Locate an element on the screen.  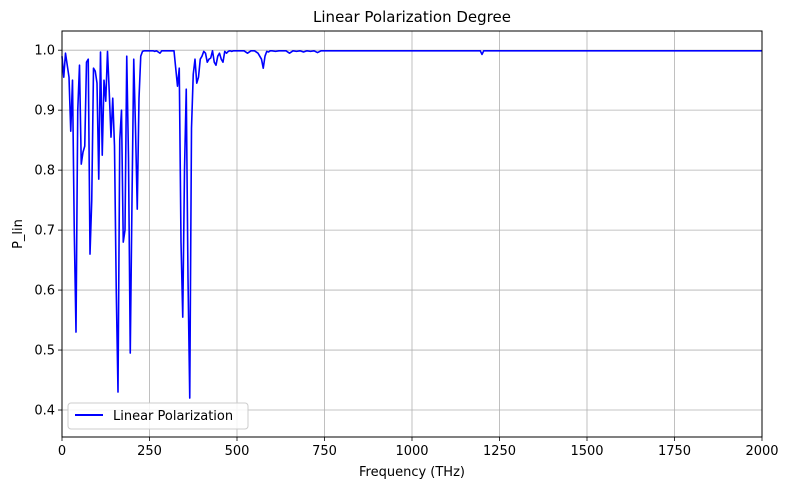
y-tick-label: 0.5 is located at coordinates (44, 351).